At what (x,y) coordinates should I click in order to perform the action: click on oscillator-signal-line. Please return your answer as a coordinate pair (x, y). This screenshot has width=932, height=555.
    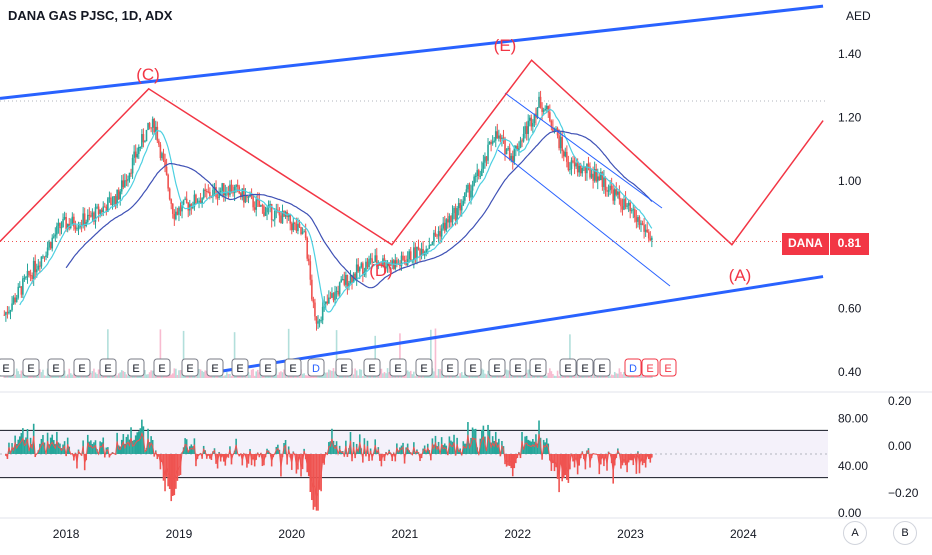
    Looking at the image, I should click on (329, 464).